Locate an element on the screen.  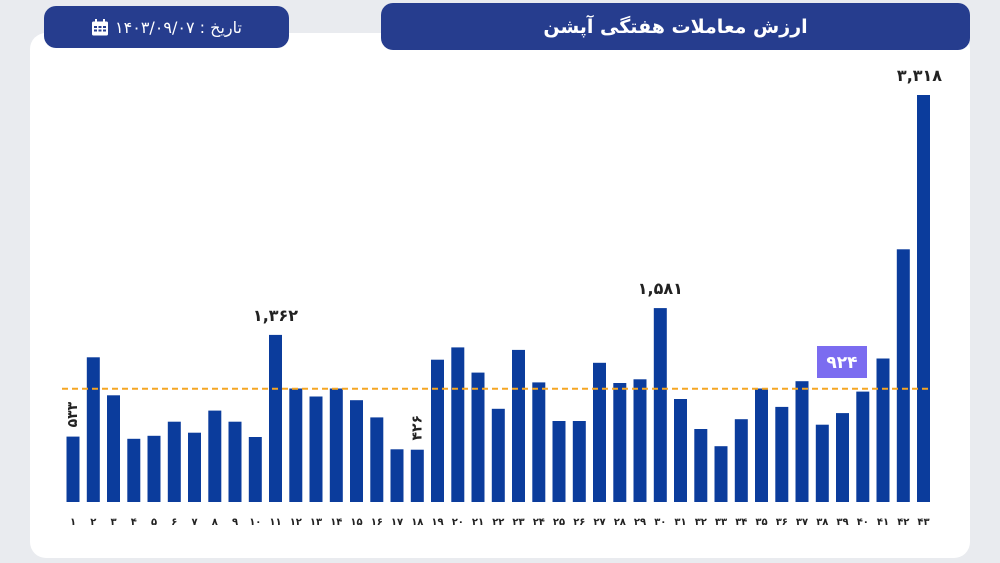
x-tick-label: ۲۸ is located at coordinates (620, 522).